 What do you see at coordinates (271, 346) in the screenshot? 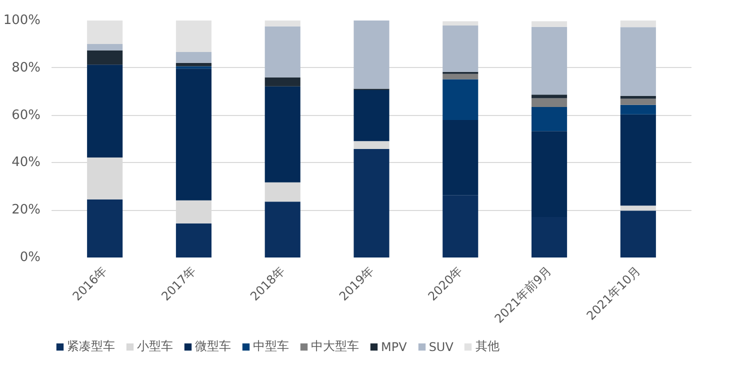
I see `legend-label: 中型车` at bounding box center [271, 346].